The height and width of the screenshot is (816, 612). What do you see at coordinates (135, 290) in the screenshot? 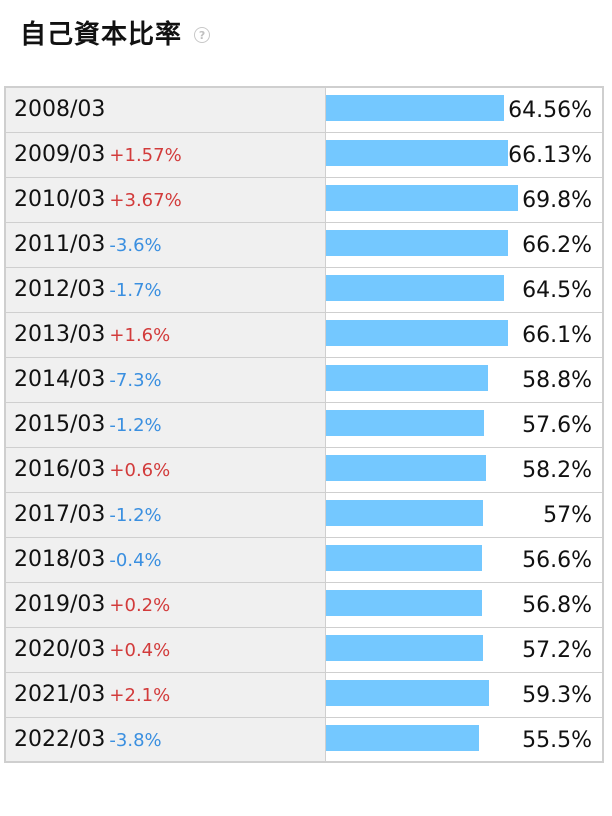
I see `change-label: -1.7%` at bounding box center [135, 290].